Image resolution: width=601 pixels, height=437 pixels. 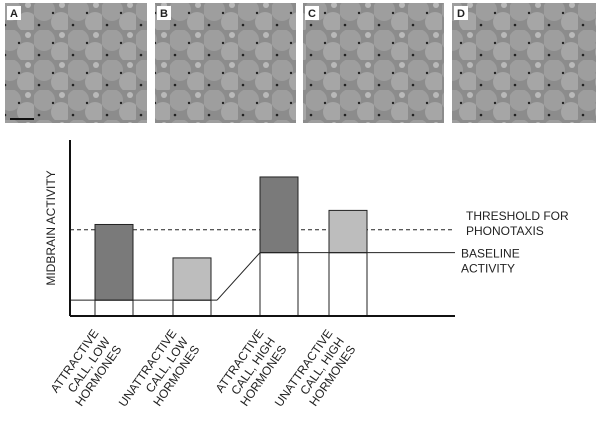 What do you see at coordinates (488, 269) in the screenshot?
I see `baseline-label: ACTIVITY` at bounding box center [488, 269].